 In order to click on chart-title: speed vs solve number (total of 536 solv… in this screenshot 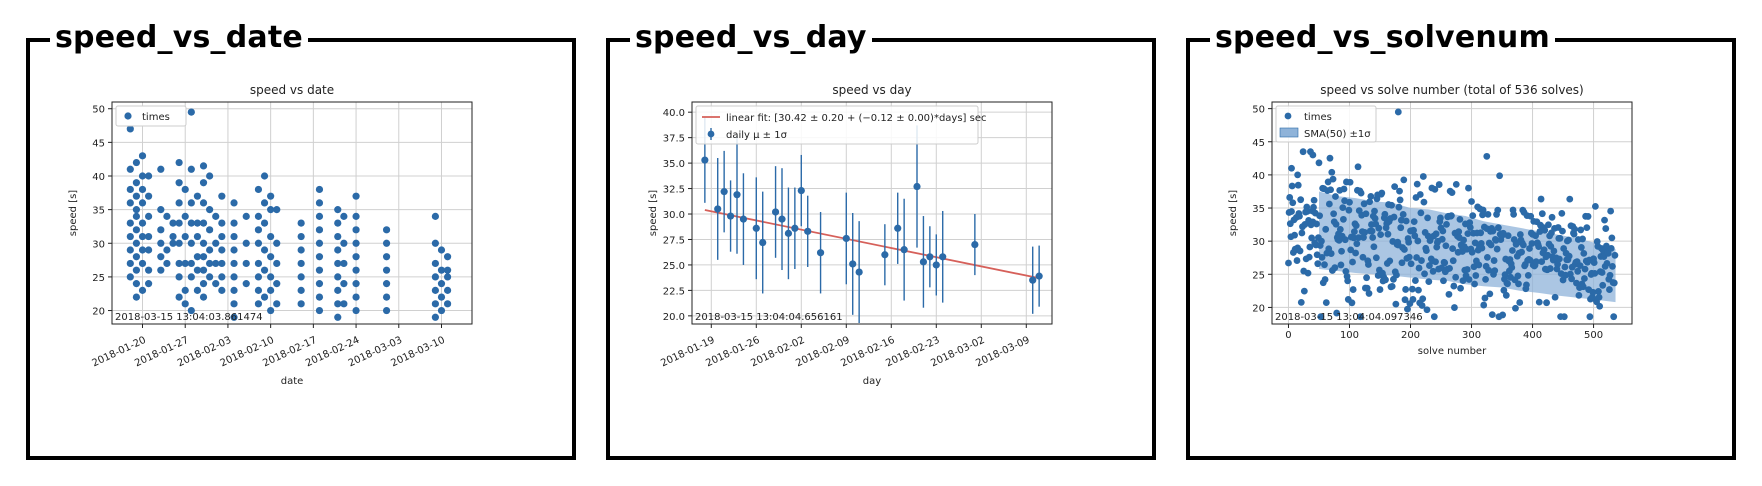, I will do `click(1452, 90)`.